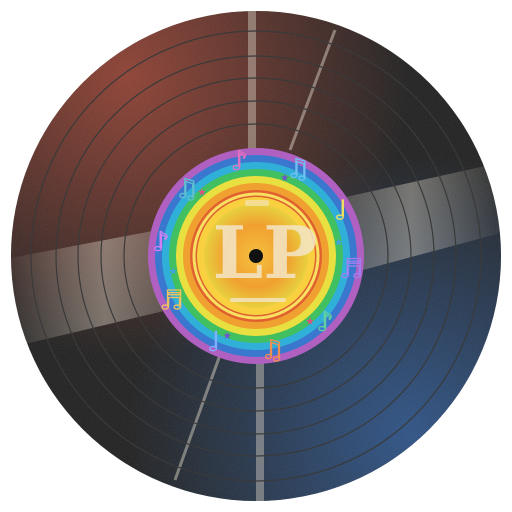 Image resolution: width=512 pixels, height=512 pixels. I want to click on spindle-hole, so click(256, 256).